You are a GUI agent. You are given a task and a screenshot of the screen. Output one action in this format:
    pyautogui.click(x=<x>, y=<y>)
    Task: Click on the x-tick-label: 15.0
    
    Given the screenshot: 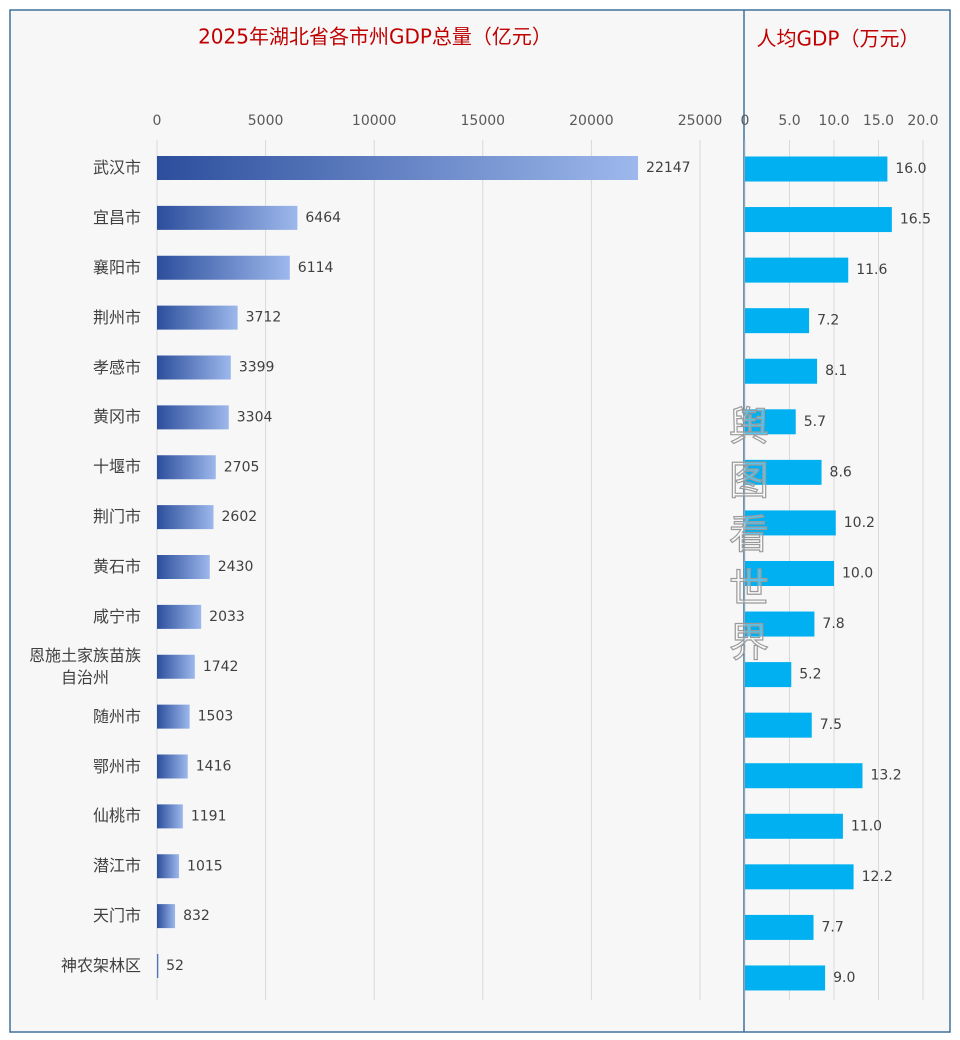 What is the action you would take?
    pyautogui.click(x=878, y=121)
    